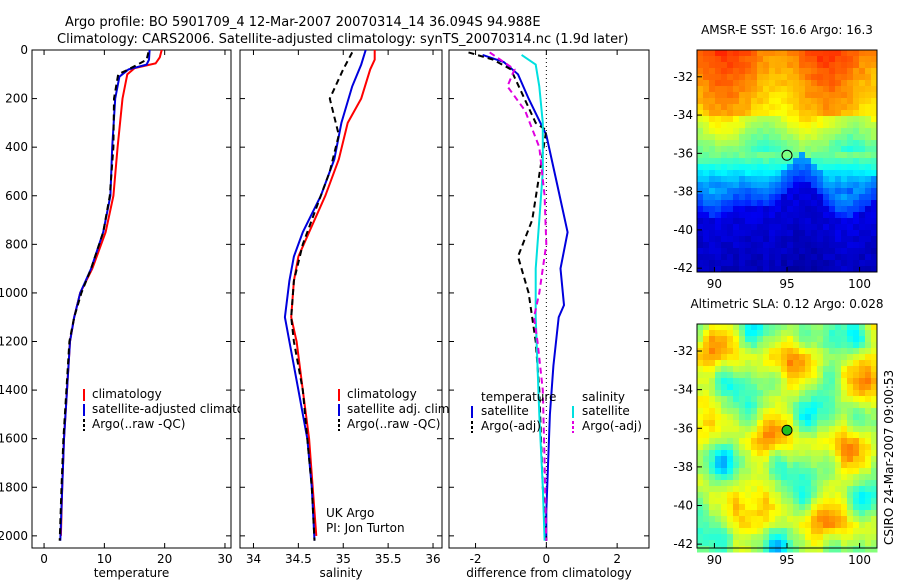 The width and height of the screenshot is (900, 580). What do you see at coordinates (298, 559) in the screenshot?
I see `x-tick-label: 34.5` at bounding box center [298, 559].